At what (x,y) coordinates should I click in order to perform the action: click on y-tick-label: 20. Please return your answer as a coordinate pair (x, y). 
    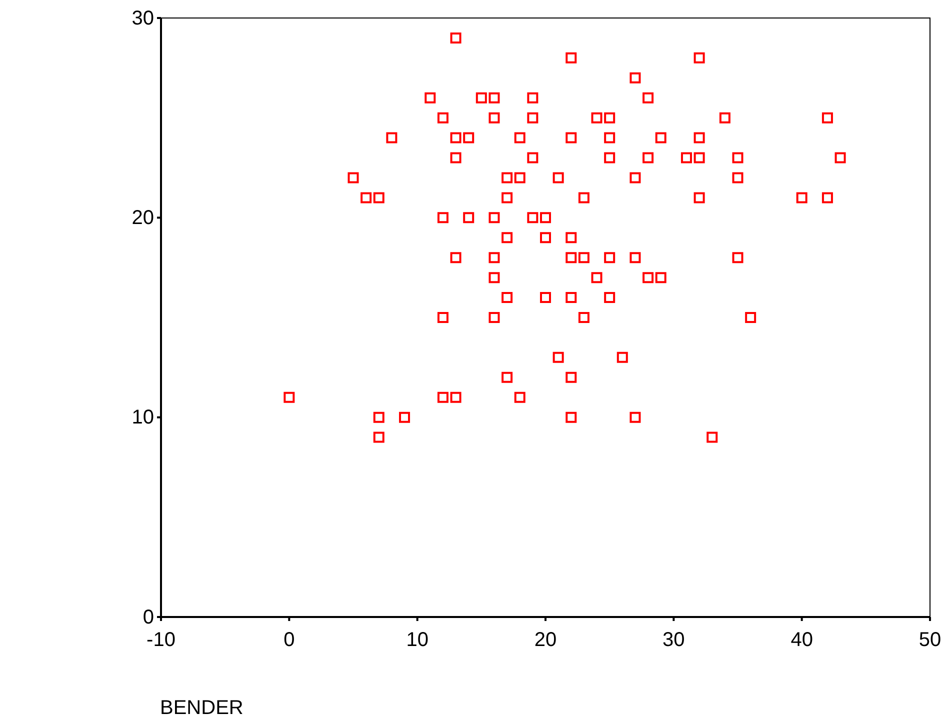
    Looking at the image, I should click on (143, 218).